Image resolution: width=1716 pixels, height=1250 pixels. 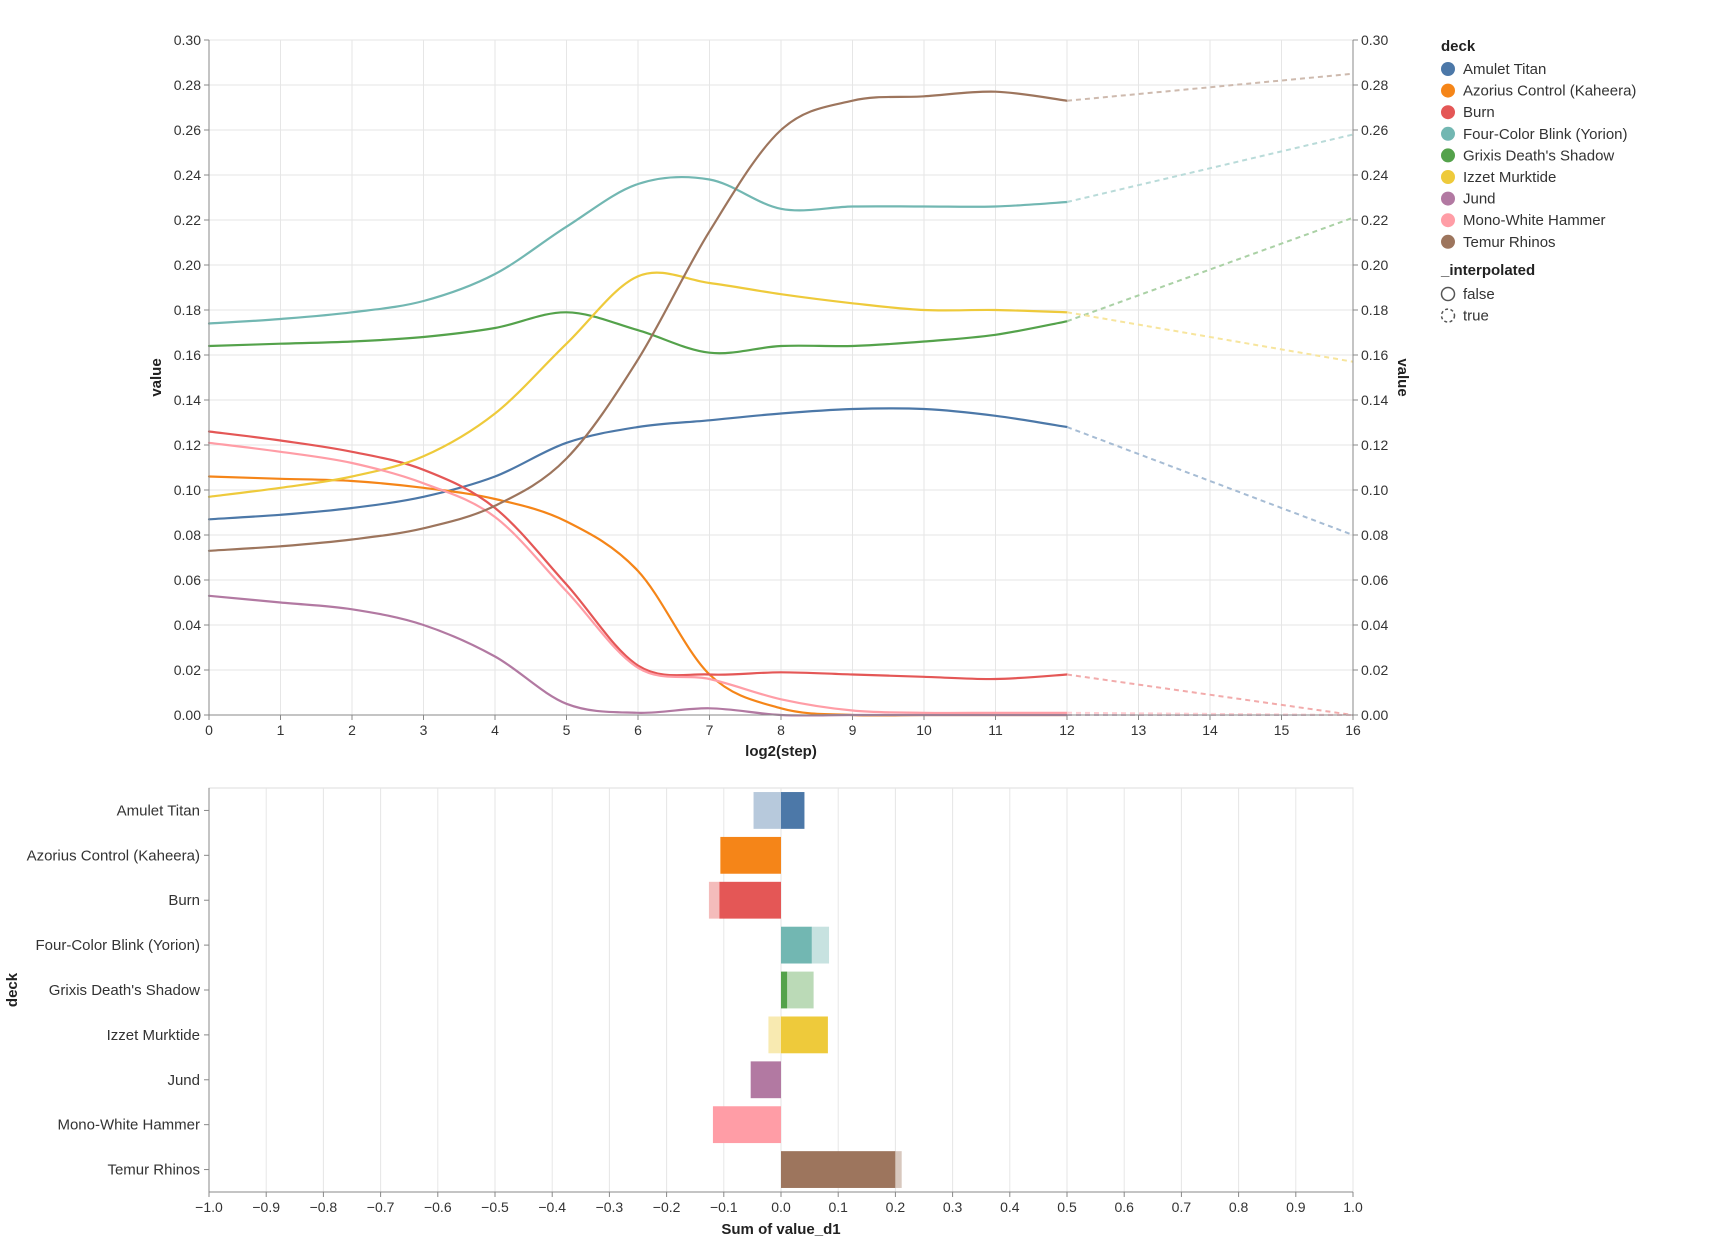 I want to click on x-tick-label: 6, so click(x=638, y=730).